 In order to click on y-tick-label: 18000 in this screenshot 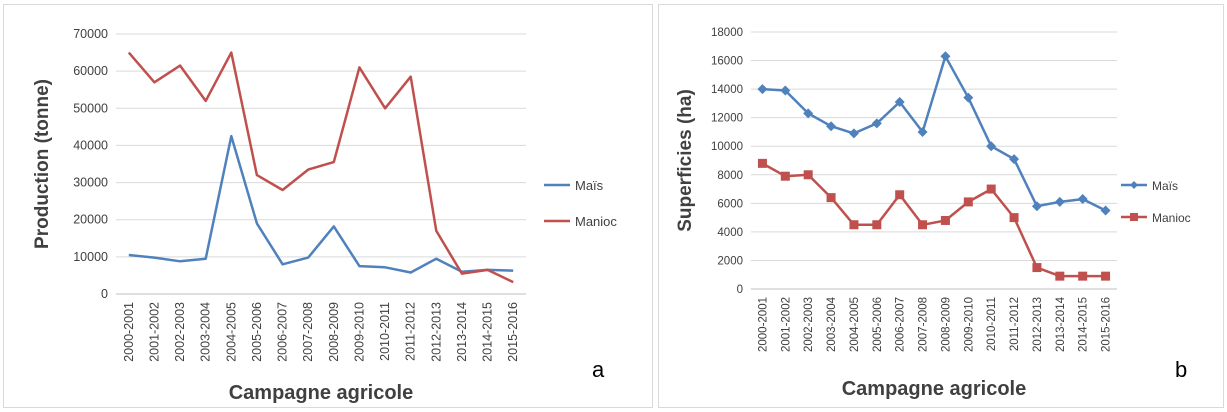, I will do `click(727, 33)`.